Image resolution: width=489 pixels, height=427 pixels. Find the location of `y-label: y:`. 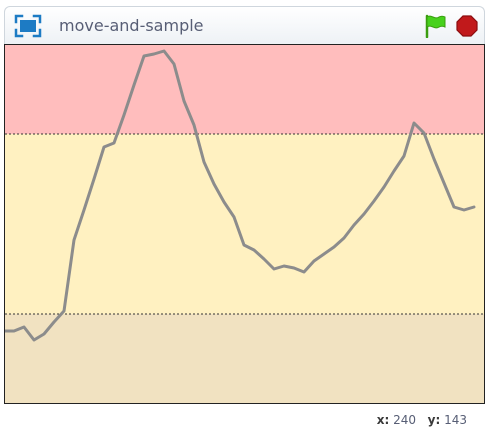

y-label: y: is located at coordinates (434, 420).